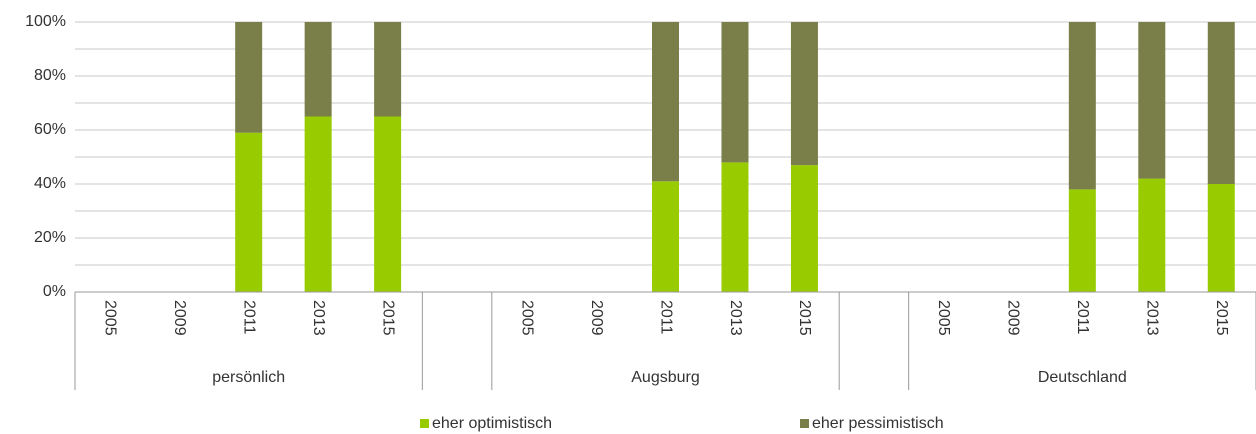  I want to click on y-tick-label: 0%, so click(54, 291).